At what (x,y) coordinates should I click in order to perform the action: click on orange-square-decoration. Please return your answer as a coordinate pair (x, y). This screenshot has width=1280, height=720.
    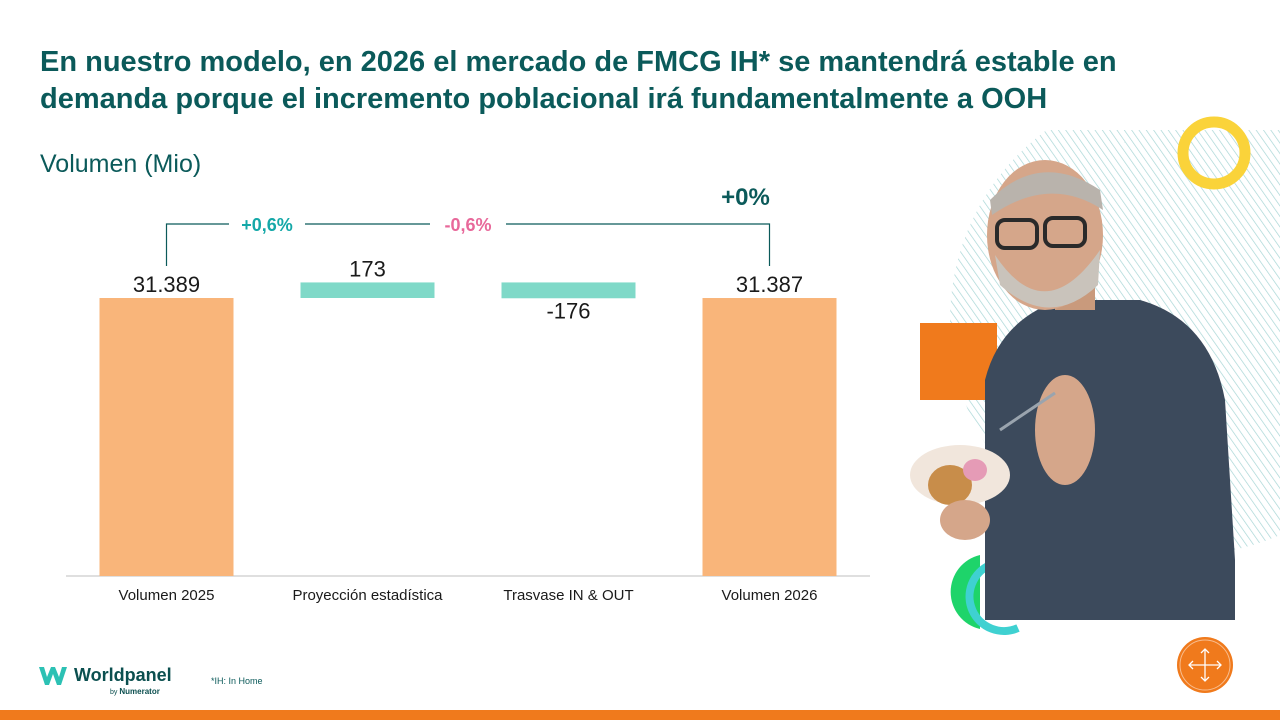
    Looking at the image, I should click on (958, 361).